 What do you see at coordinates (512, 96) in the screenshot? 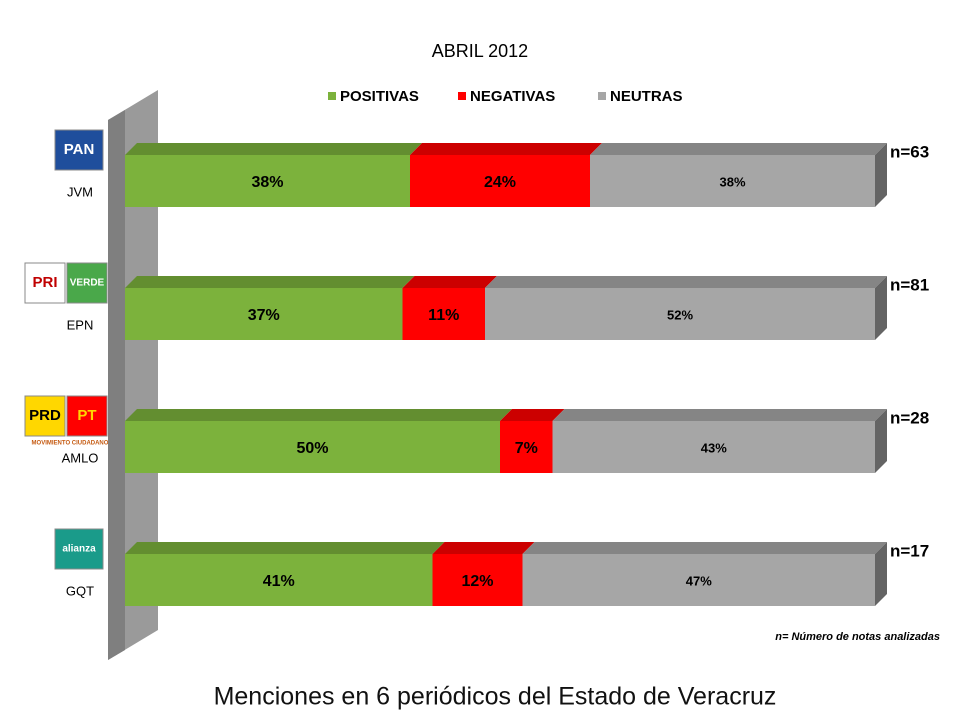
I see `legend-label: NEGATIVAS` at bounding box center [512, 96].